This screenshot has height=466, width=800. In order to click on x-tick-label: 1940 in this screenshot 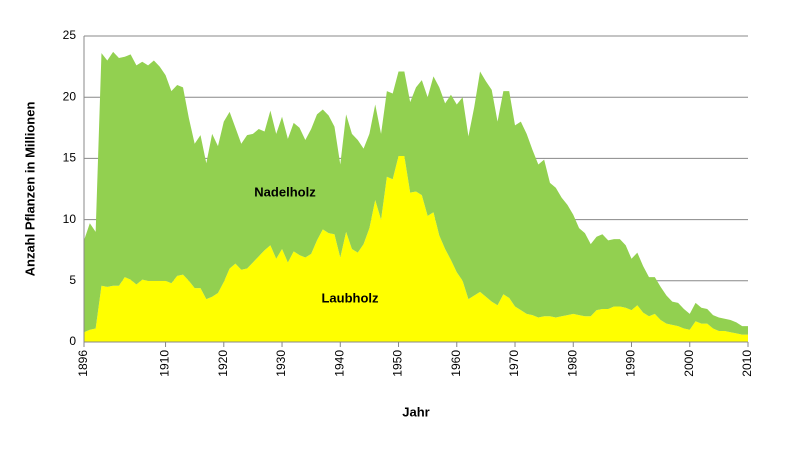, I will do `click(339, 363)`.